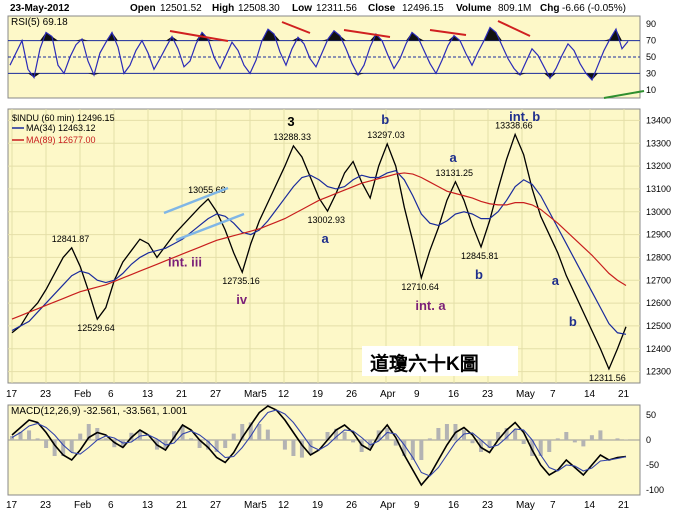 This screenshot has height=517, width=676. I want to click on wave-label: int. a, so click(430, 305).